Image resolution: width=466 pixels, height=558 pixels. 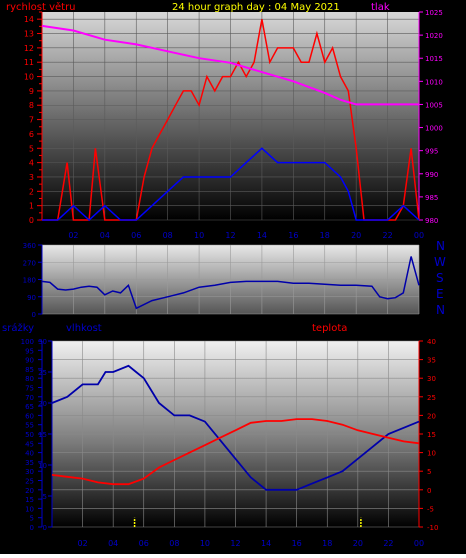 What do you see at coordinates (230, 65) in the screenshot?
I see `pressure-line` at bounding box center [230, 65].